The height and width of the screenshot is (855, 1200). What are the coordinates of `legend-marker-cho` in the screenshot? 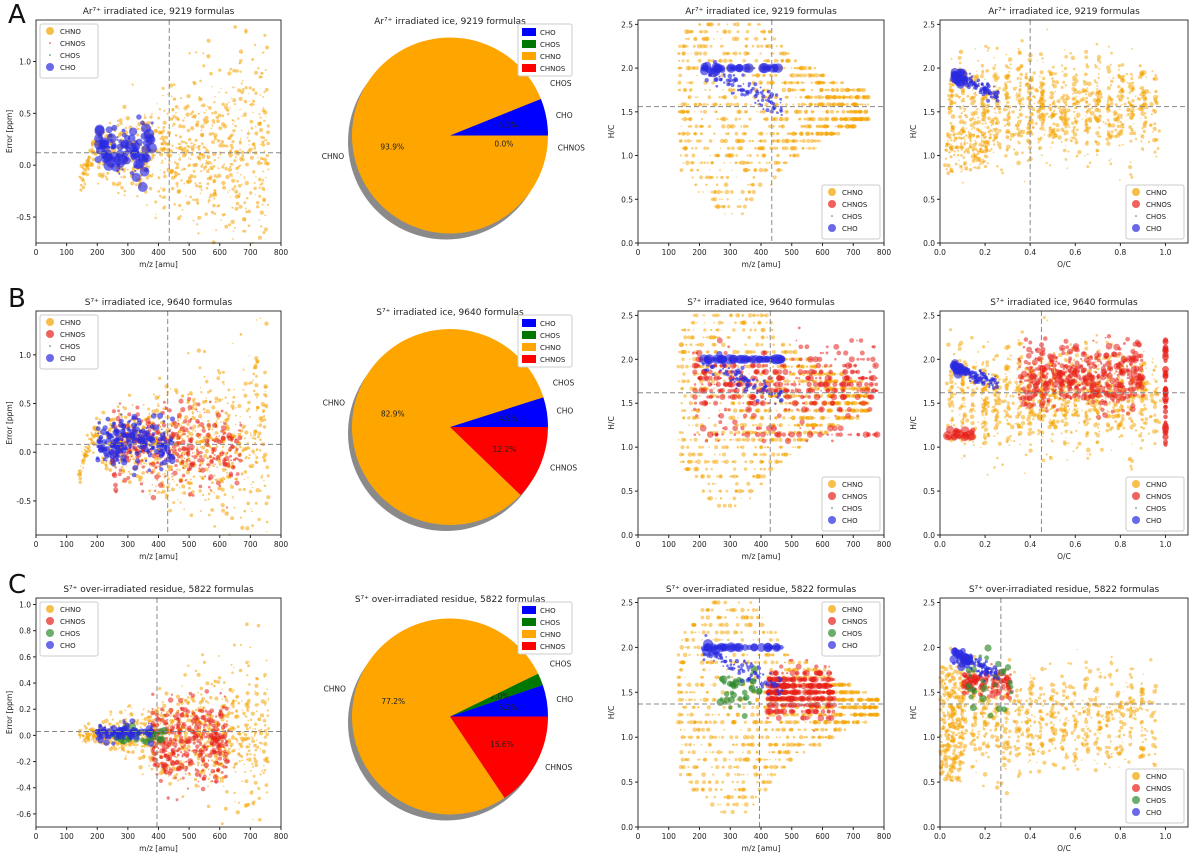 It's located at (1136, 228).